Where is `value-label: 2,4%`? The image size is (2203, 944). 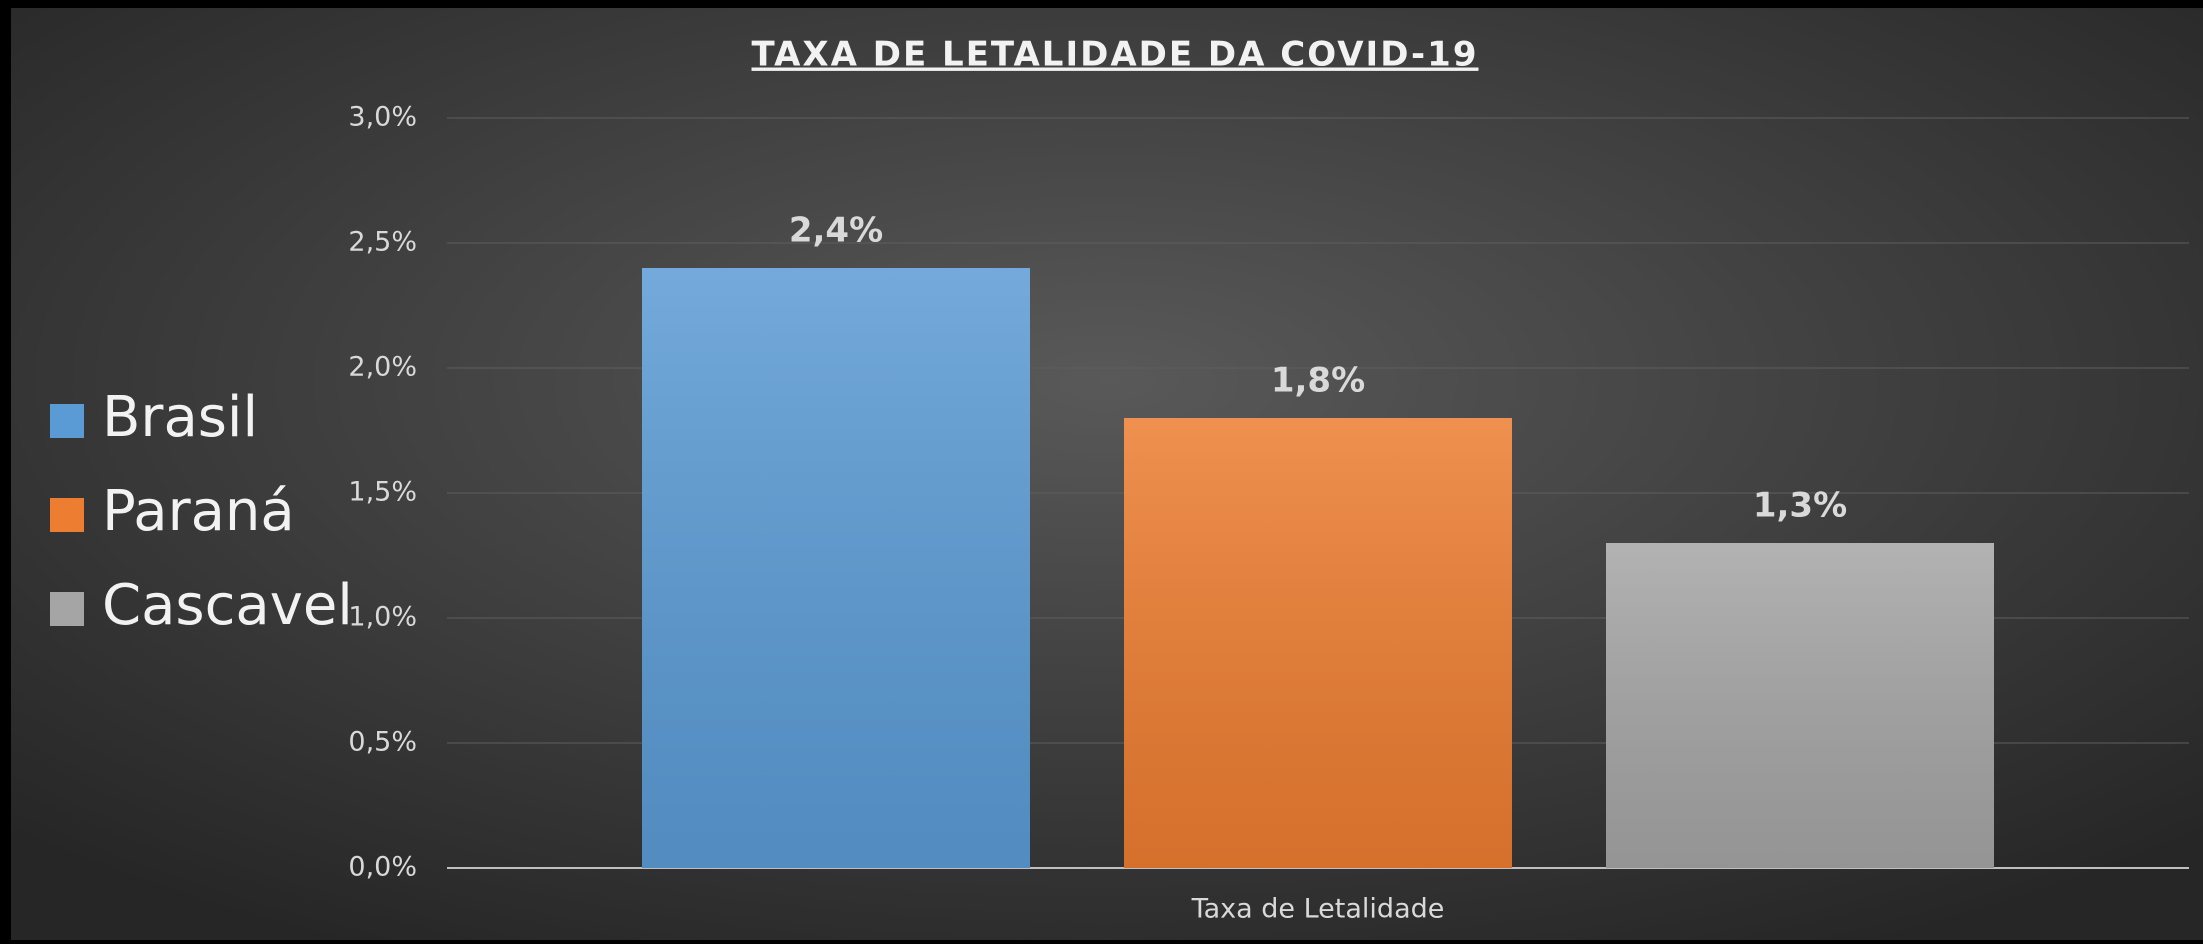
value-label: 2,4% is located at coordinates (836, 231).